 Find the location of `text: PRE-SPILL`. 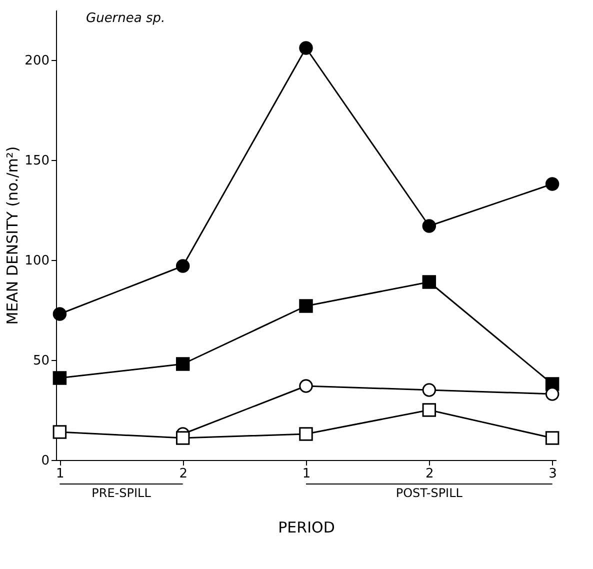

text: PRE-SPILL is located at coordinates (122, 493).